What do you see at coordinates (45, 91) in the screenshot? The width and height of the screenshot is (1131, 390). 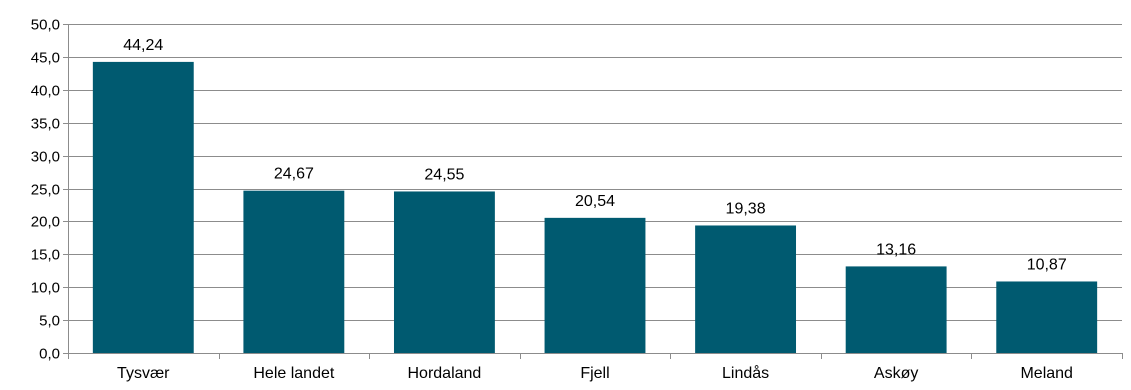 I see `y-tick-label: 40,0` at bounding box center [45, 91].